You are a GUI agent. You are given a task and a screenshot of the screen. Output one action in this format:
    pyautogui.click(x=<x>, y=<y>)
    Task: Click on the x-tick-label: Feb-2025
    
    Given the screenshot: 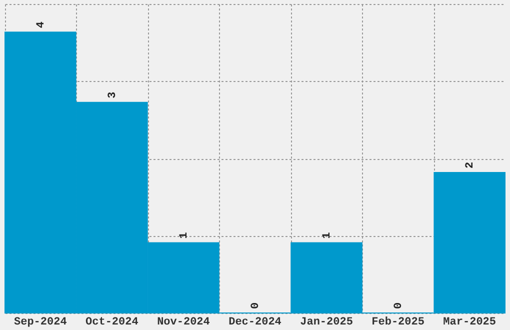 What is the action you would take?
    pyautogui.click(x=398, y=322)
    